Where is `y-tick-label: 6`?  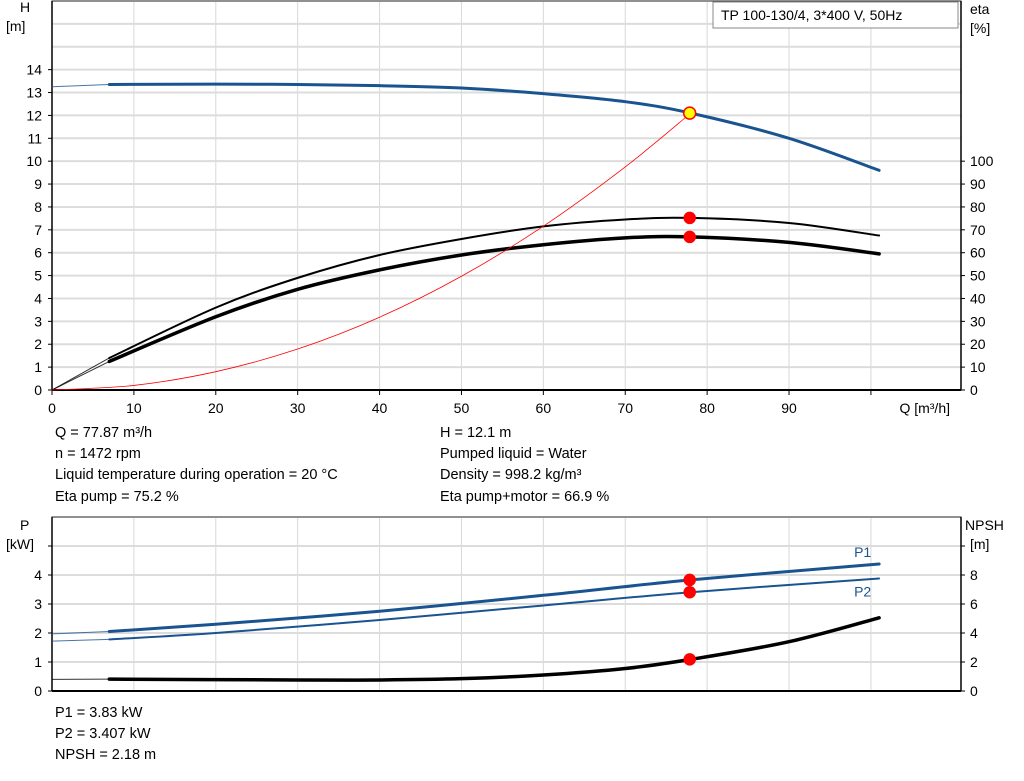
y-tick-label: 6 is located at coordinates (38, 253).